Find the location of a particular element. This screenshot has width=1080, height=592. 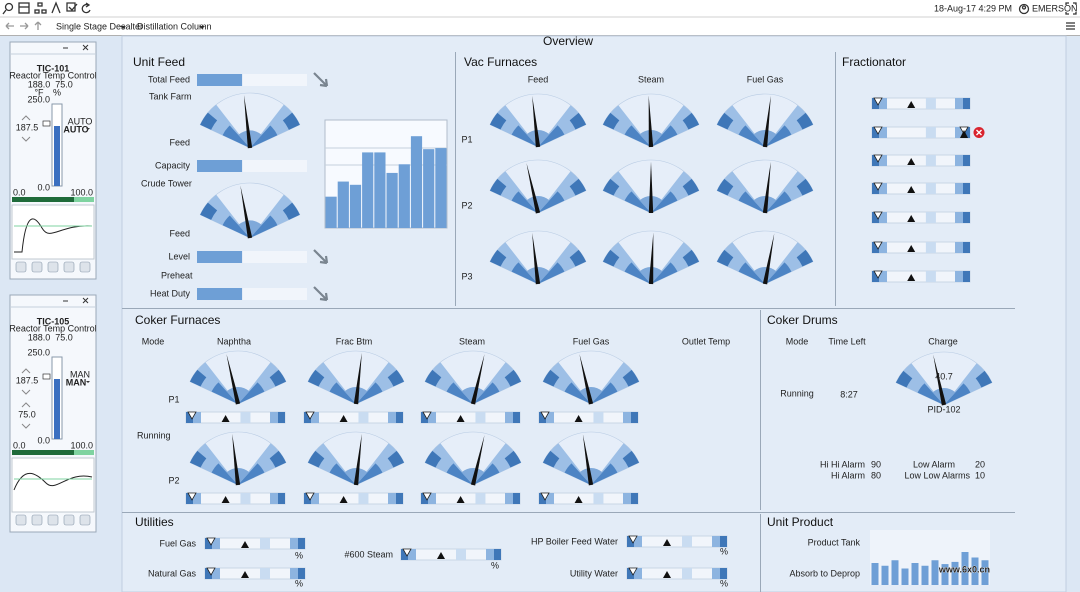

mode-dropdown is located at coordinates (88, 382).